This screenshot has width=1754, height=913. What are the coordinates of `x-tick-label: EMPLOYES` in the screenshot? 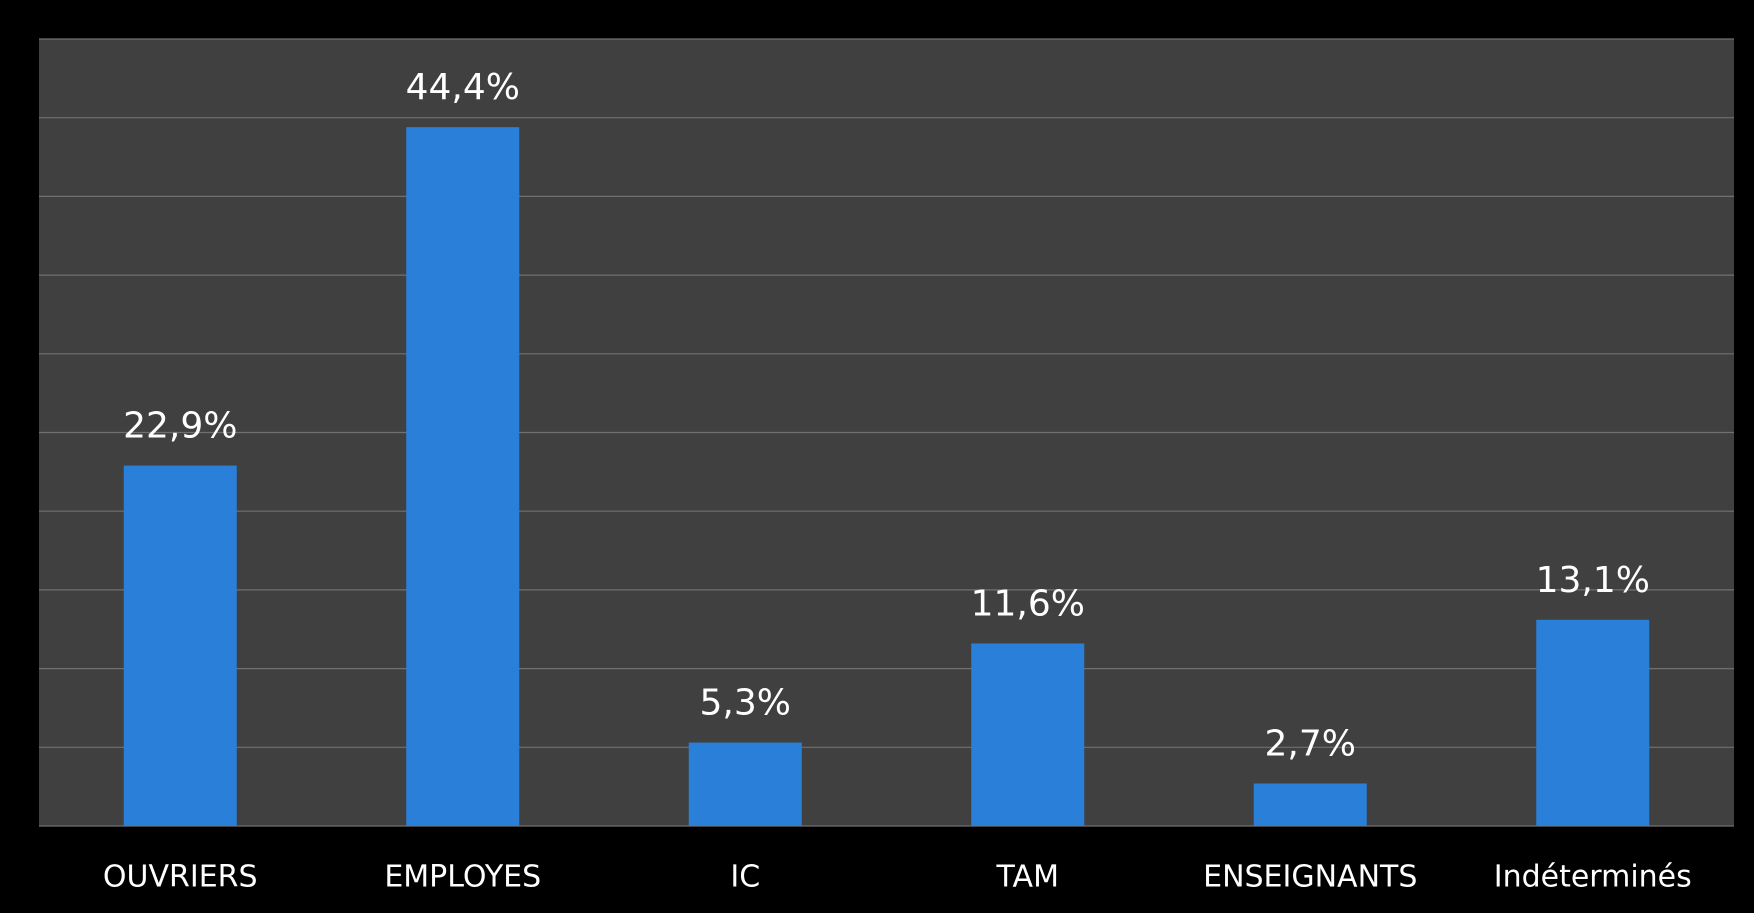 It's located at (462, 877).